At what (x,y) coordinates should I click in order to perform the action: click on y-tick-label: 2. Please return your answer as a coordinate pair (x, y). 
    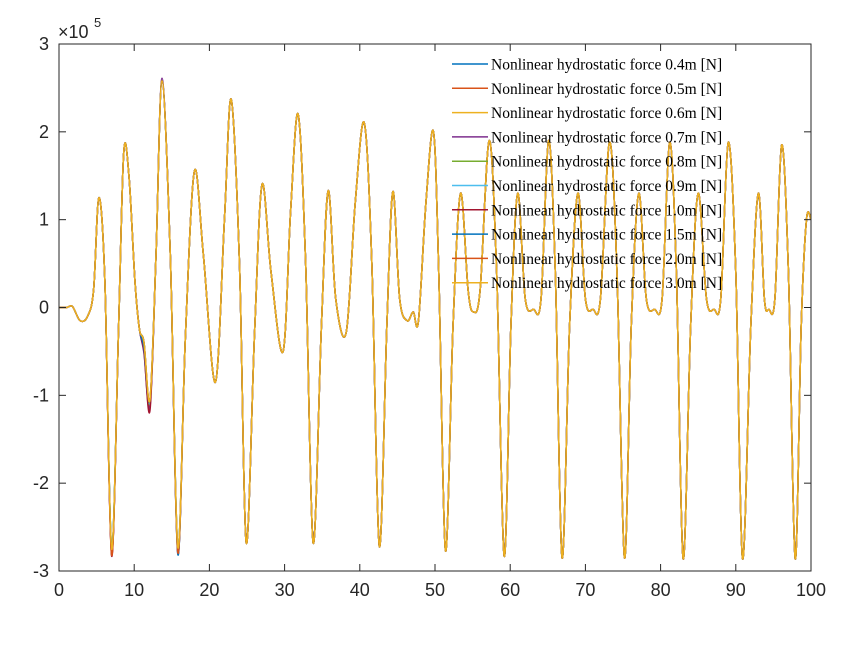
    Looking at the image, I should click on (44, 132).